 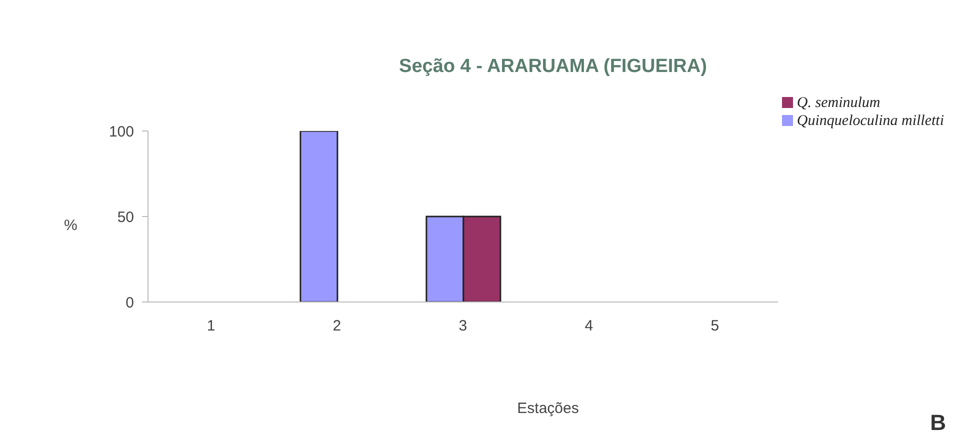 I want to click on x-tick-label: 5, so click(x=715, y=326).